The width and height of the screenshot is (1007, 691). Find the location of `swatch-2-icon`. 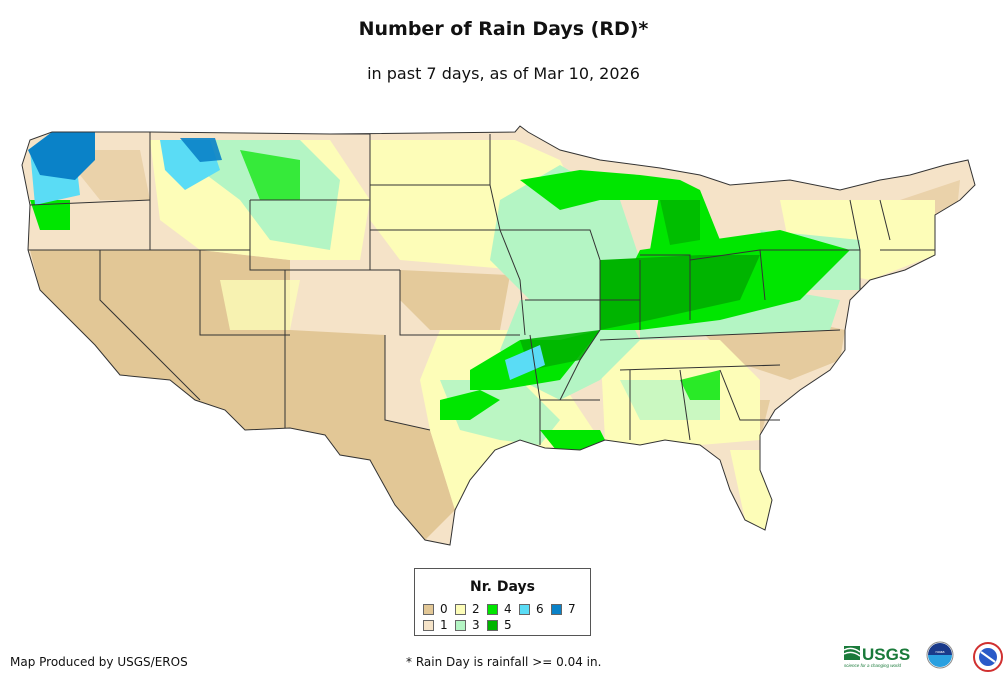

swatch-2-icon is located at coordinates (460, 609).